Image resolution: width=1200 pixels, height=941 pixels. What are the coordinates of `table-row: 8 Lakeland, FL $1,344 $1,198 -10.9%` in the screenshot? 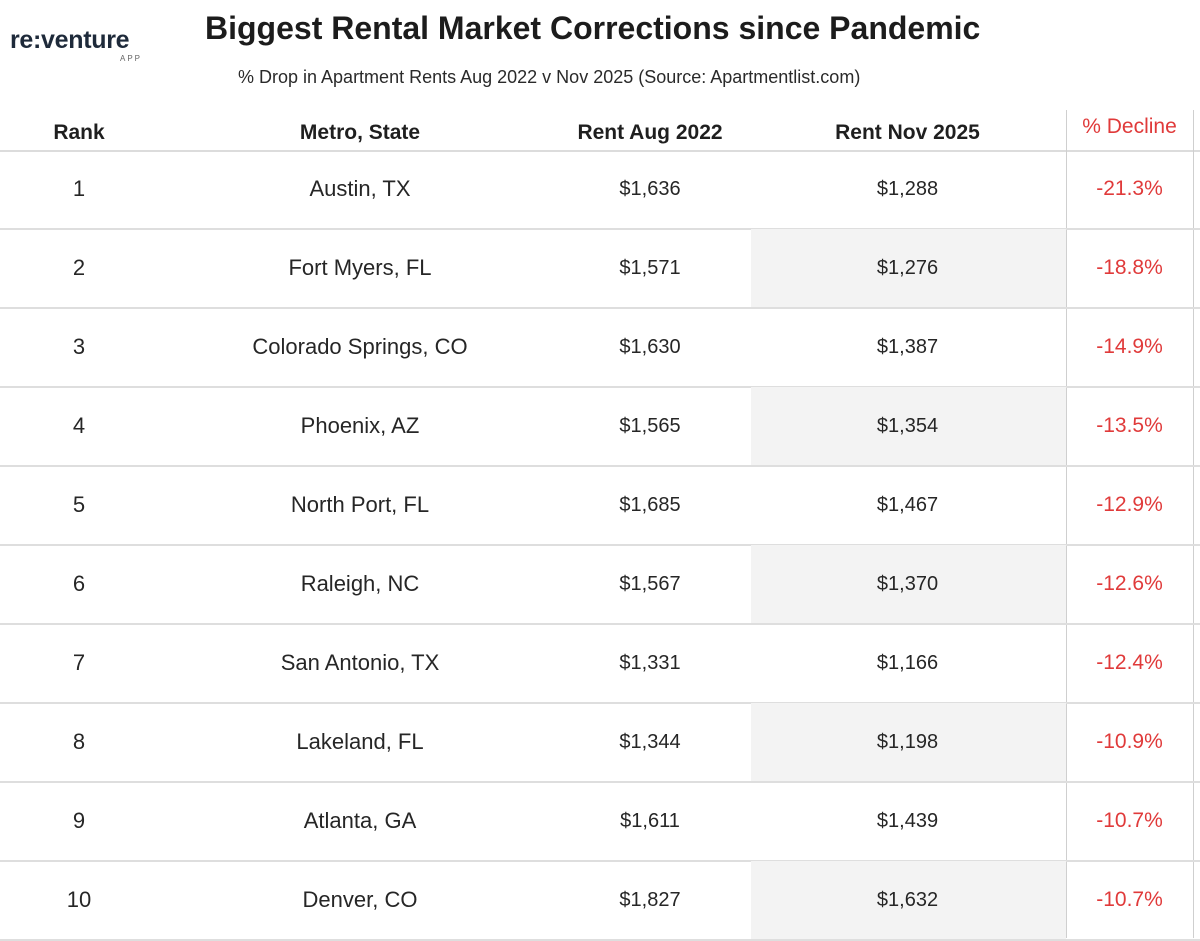 It's located at (600, 743).